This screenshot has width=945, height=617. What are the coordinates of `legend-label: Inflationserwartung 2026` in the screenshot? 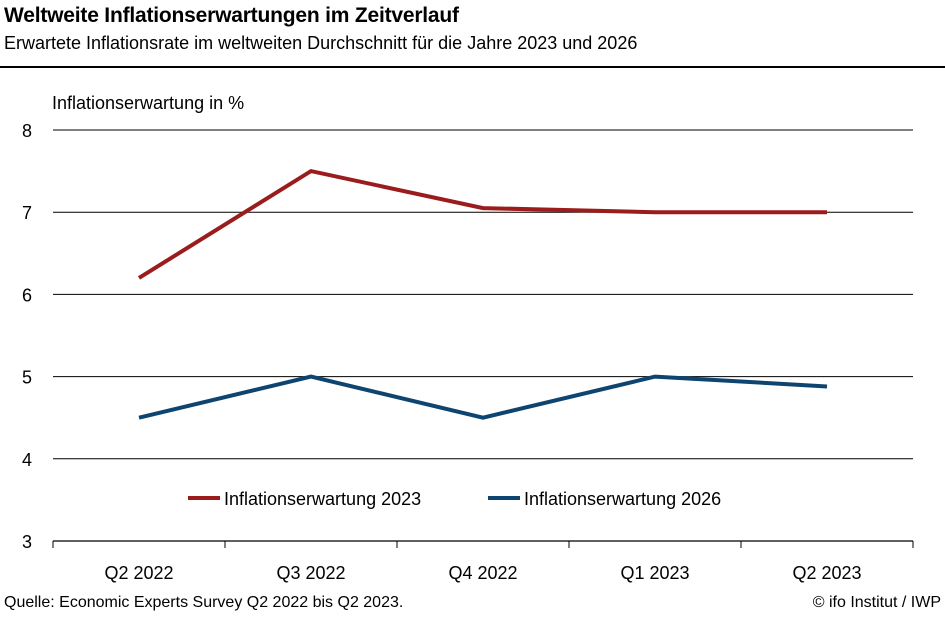 It's located at (622, 499).